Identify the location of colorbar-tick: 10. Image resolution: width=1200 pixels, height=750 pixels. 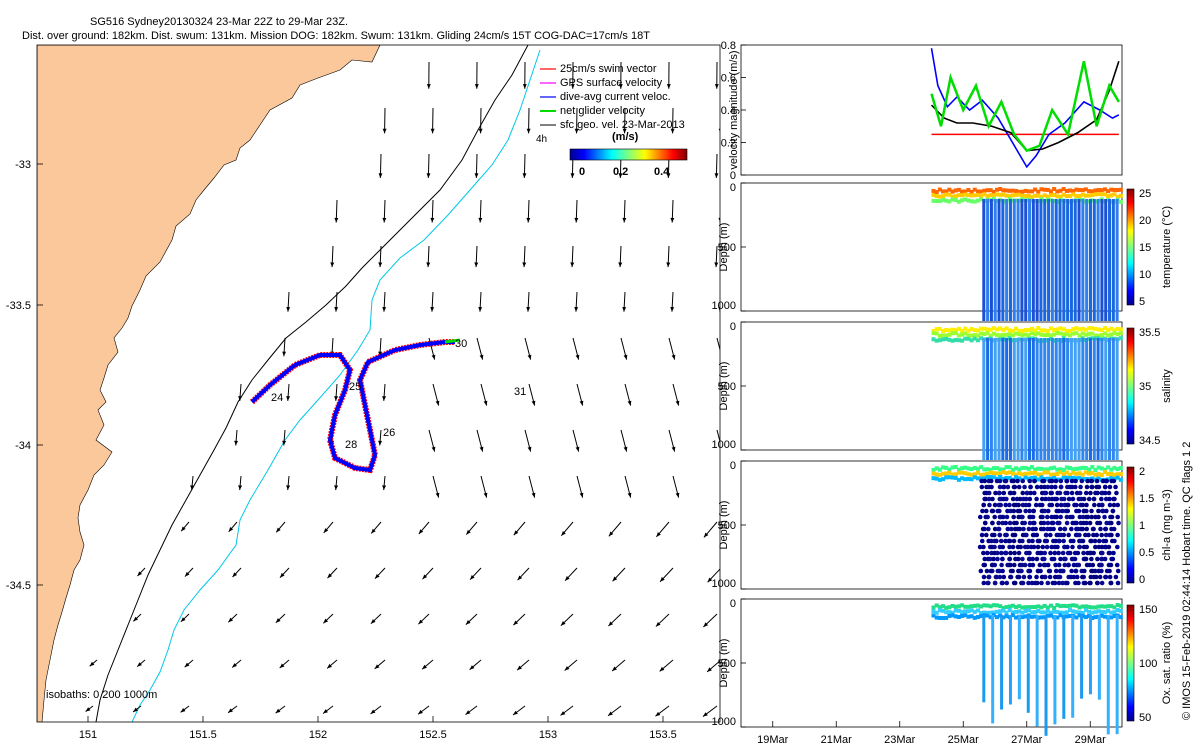
(1145, 275).